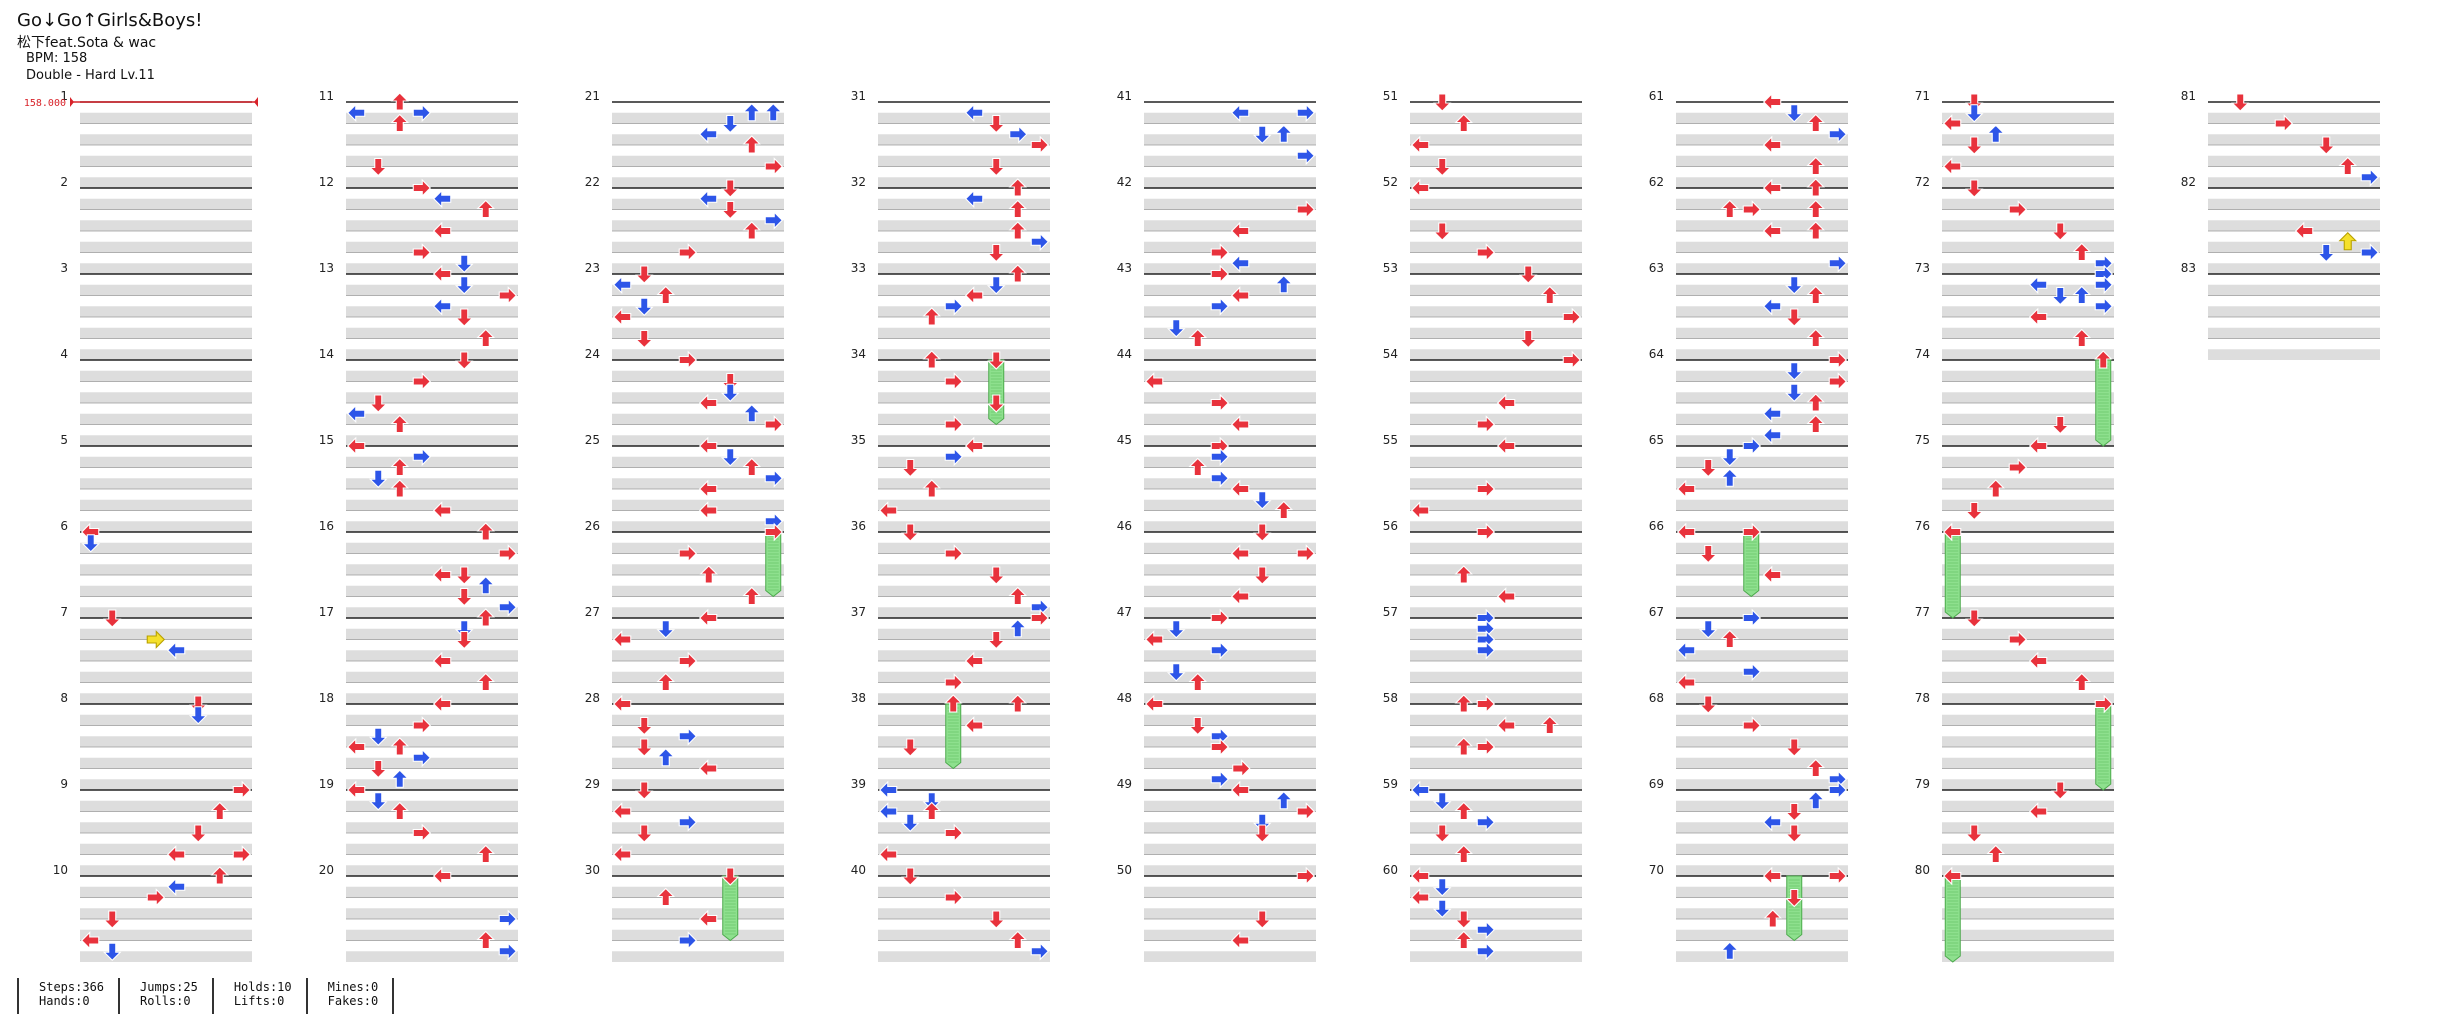 This screenshot has height=1024, width=2463. Describe the element at coordinates (1656, 440) in the screenshot. I see `measure-number: 65` at that location.